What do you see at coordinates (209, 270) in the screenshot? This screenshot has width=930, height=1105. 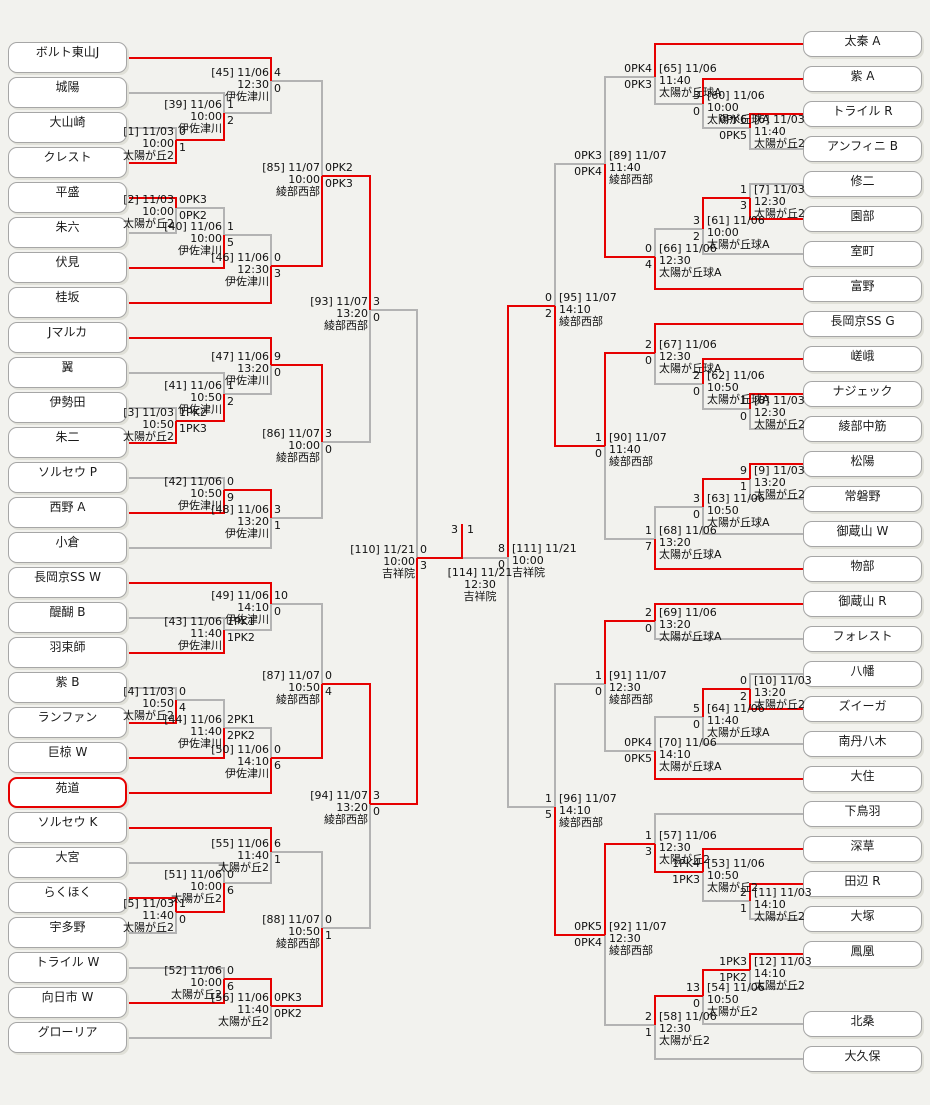 I see `match-label: [46] 11/06 12:30 伊佐津川` at bounding box center [209, 270].